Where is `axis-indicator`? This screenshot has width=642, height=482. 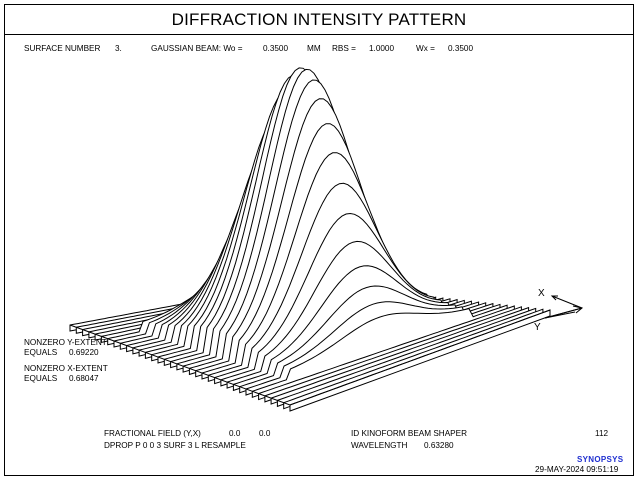 axis-indicator is located at coordinates (564, 307).